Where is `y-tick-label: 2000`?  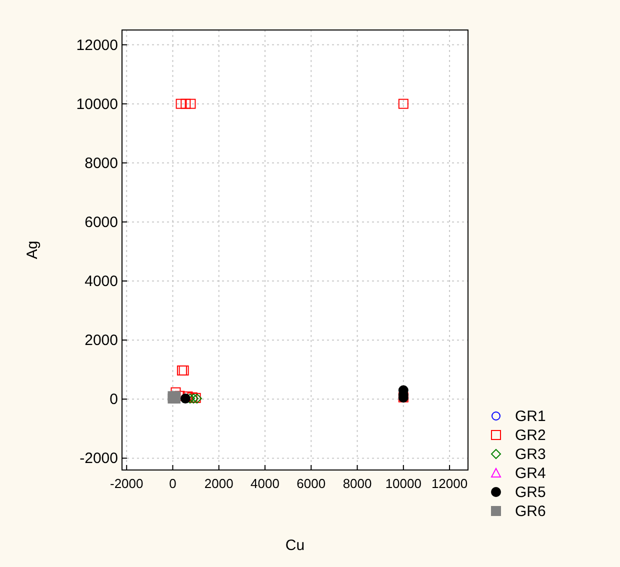
y-tick-label: 2000 is located at coordinates (101, 341).